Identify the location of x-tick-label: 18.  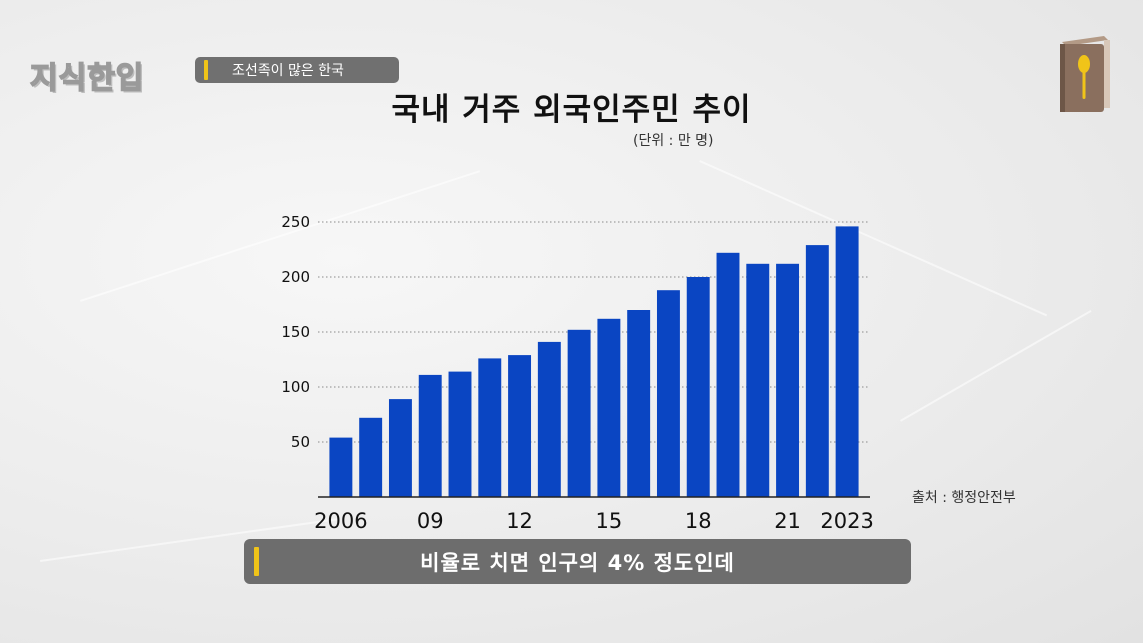
(698, 521).